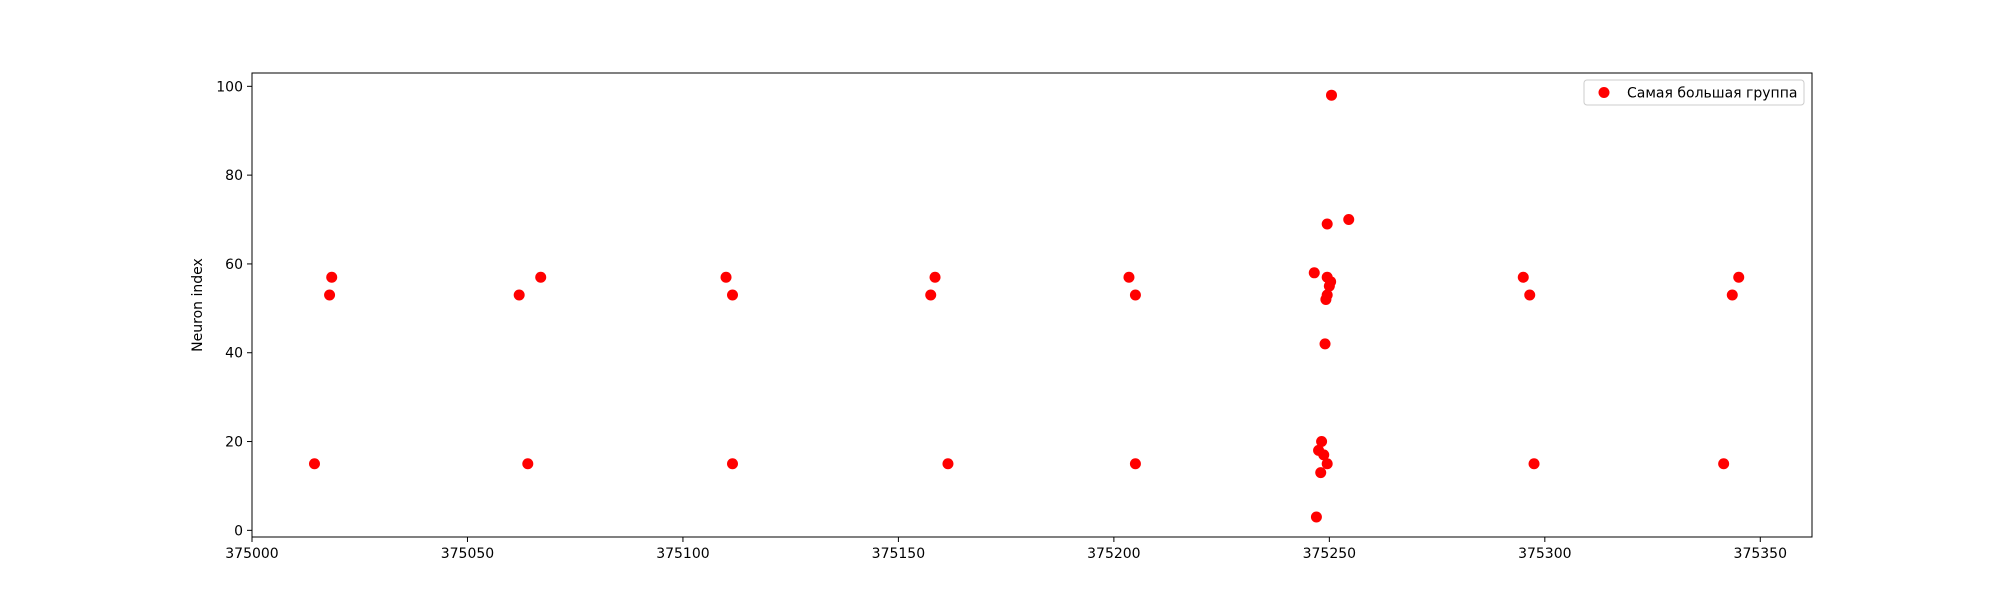 Image resolution: width=2000 pixels, height=600 pixels. I want to click on x-tick-label: 375300, so click(1544, 554).